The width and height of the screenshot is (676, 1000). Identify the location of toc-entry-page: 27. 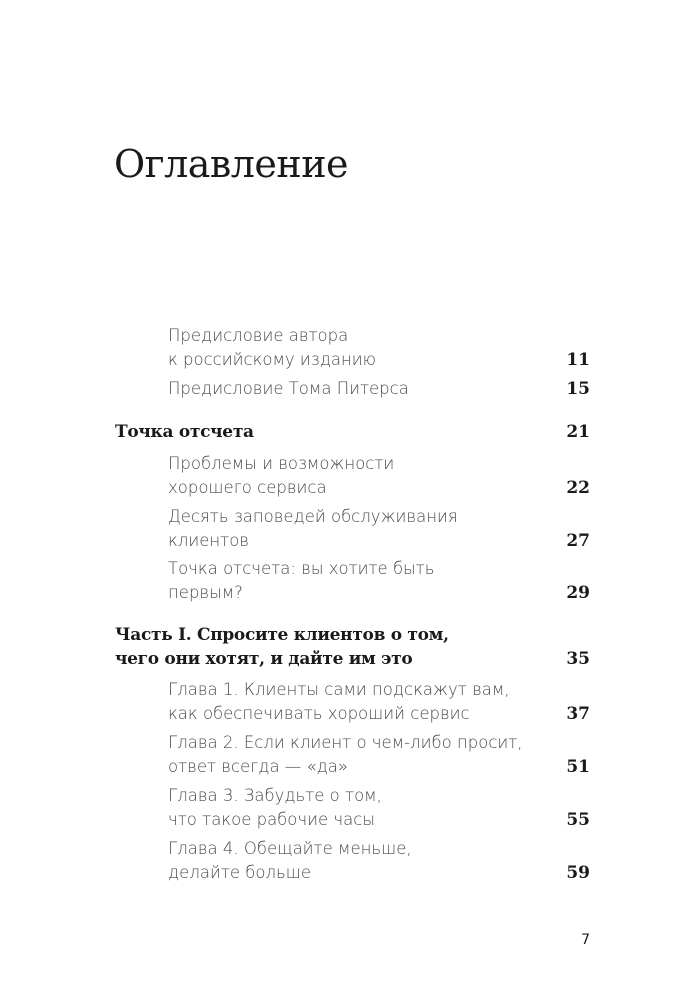
(578, 541).